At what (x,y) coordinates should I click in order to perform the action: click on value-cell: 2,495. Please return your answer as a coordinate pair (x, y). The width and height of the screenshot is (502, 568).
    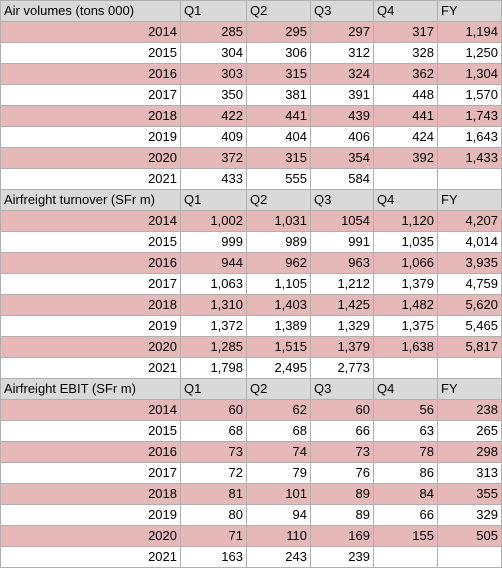
    Looking at the image, I should click on (278, 368).